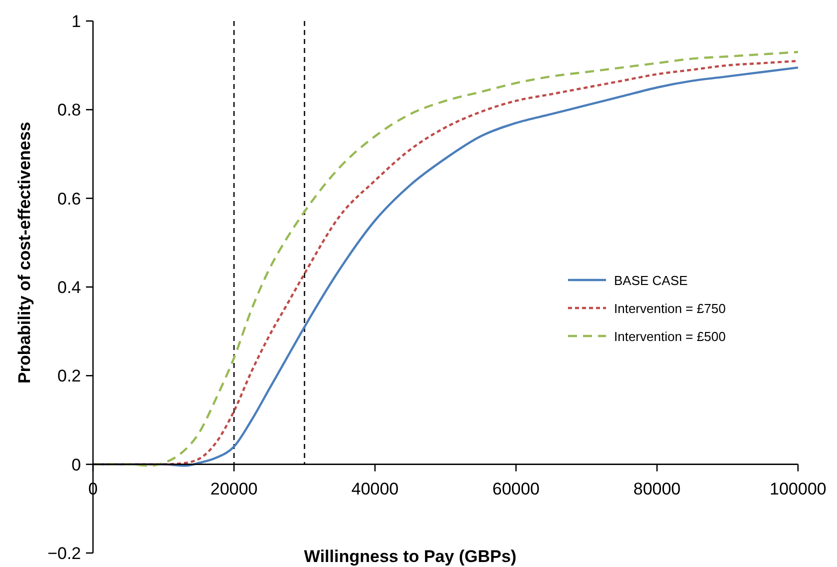 The image size is (837, 567). Describe the element at coordinates (69, 110) in the screenshot. I see `y-tick-label: 0.8` at that location.